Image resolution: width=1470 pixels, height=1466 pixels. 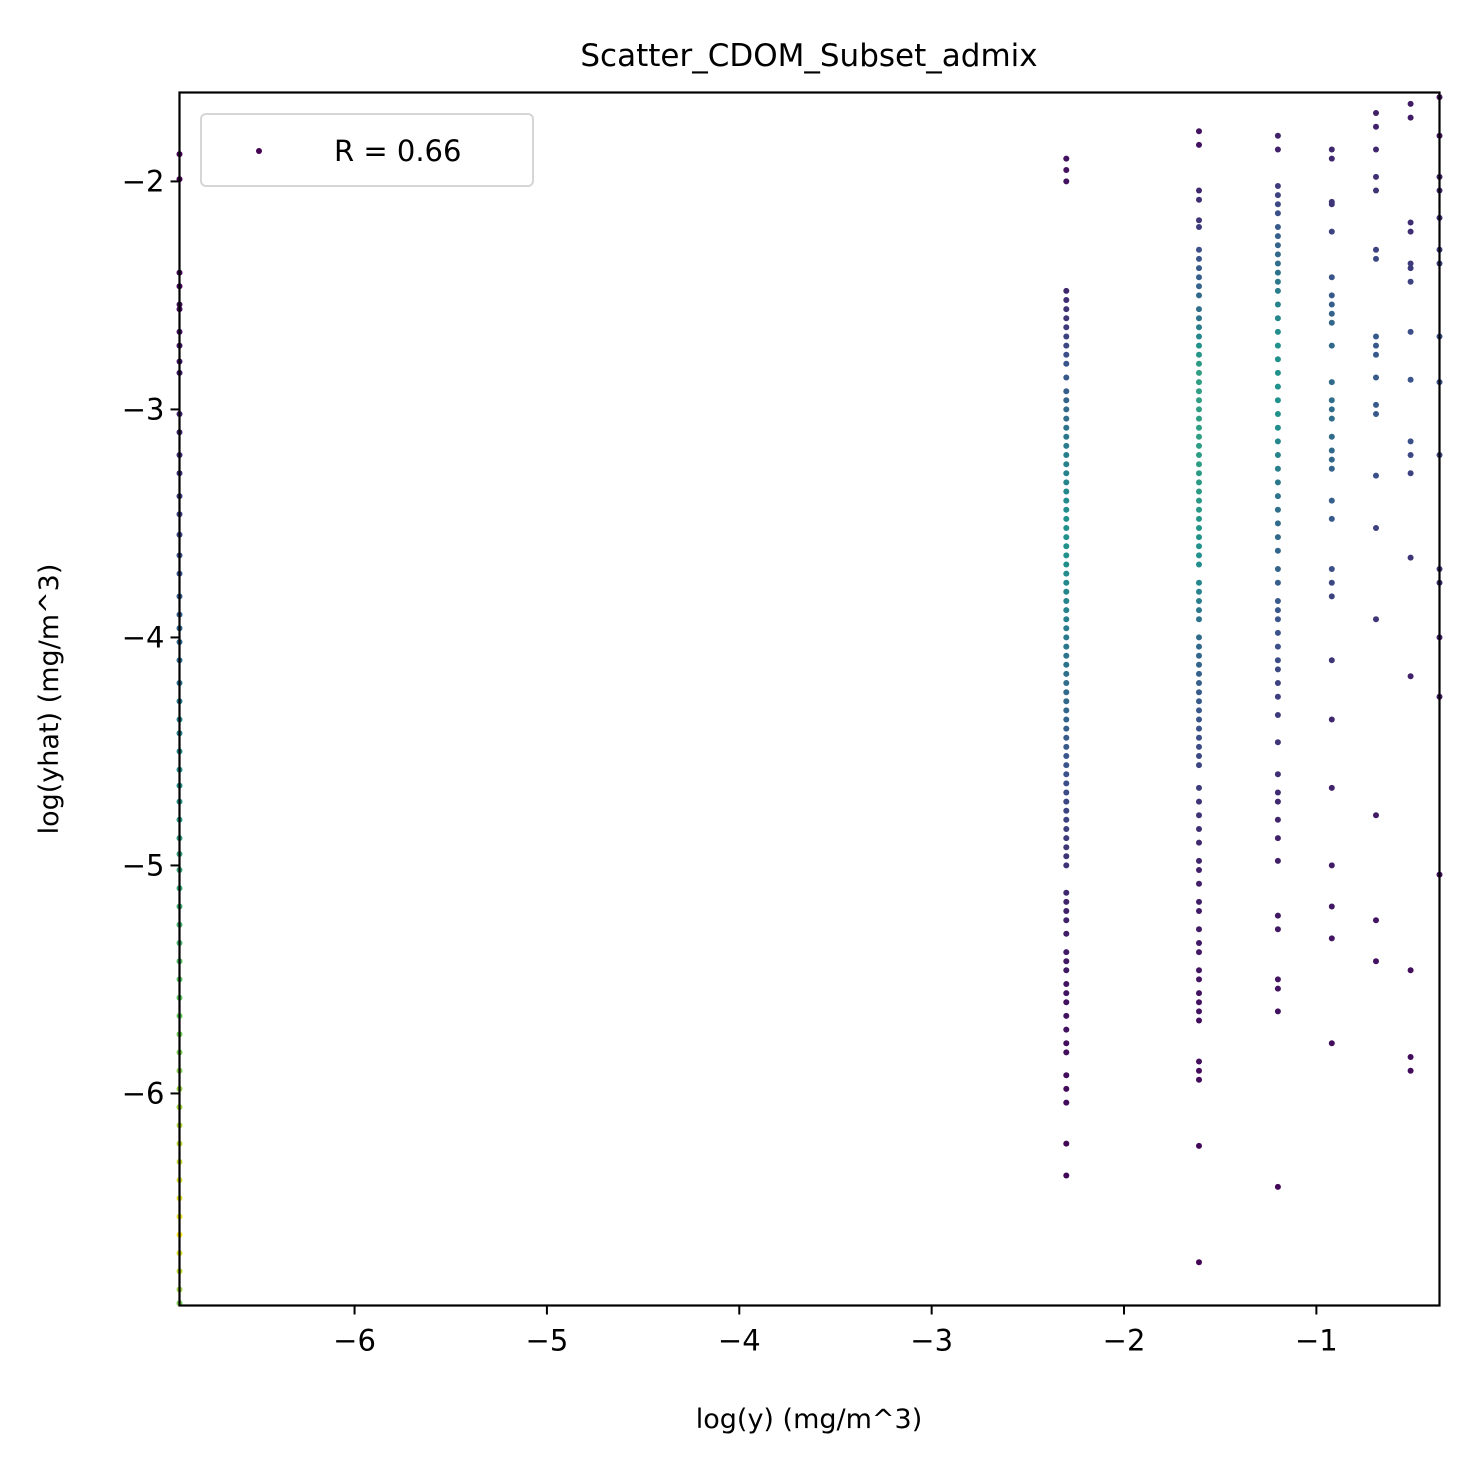 What do you see at coordinates (143, 865) in the screenshot?
I see `y-tick-label: −5` at bounding box center [143, 865].